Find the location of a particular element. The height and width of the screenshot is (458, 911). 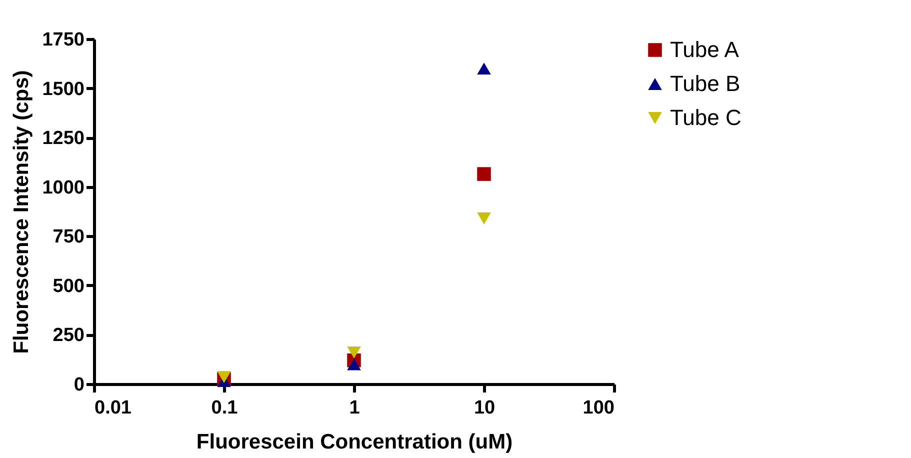

y-tick-label: 750 is located at coordinates (68, 237).